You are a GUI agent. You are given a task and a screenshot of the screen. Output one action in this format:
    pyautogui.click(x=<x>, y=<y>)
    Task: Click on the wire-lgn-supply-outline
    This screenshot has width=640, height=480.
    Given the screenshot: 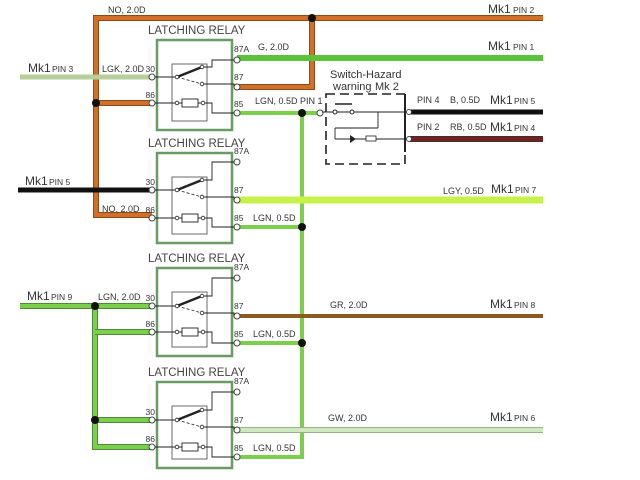 What is the action you would take?
    pyautogui.click(x=122, y=378)
    